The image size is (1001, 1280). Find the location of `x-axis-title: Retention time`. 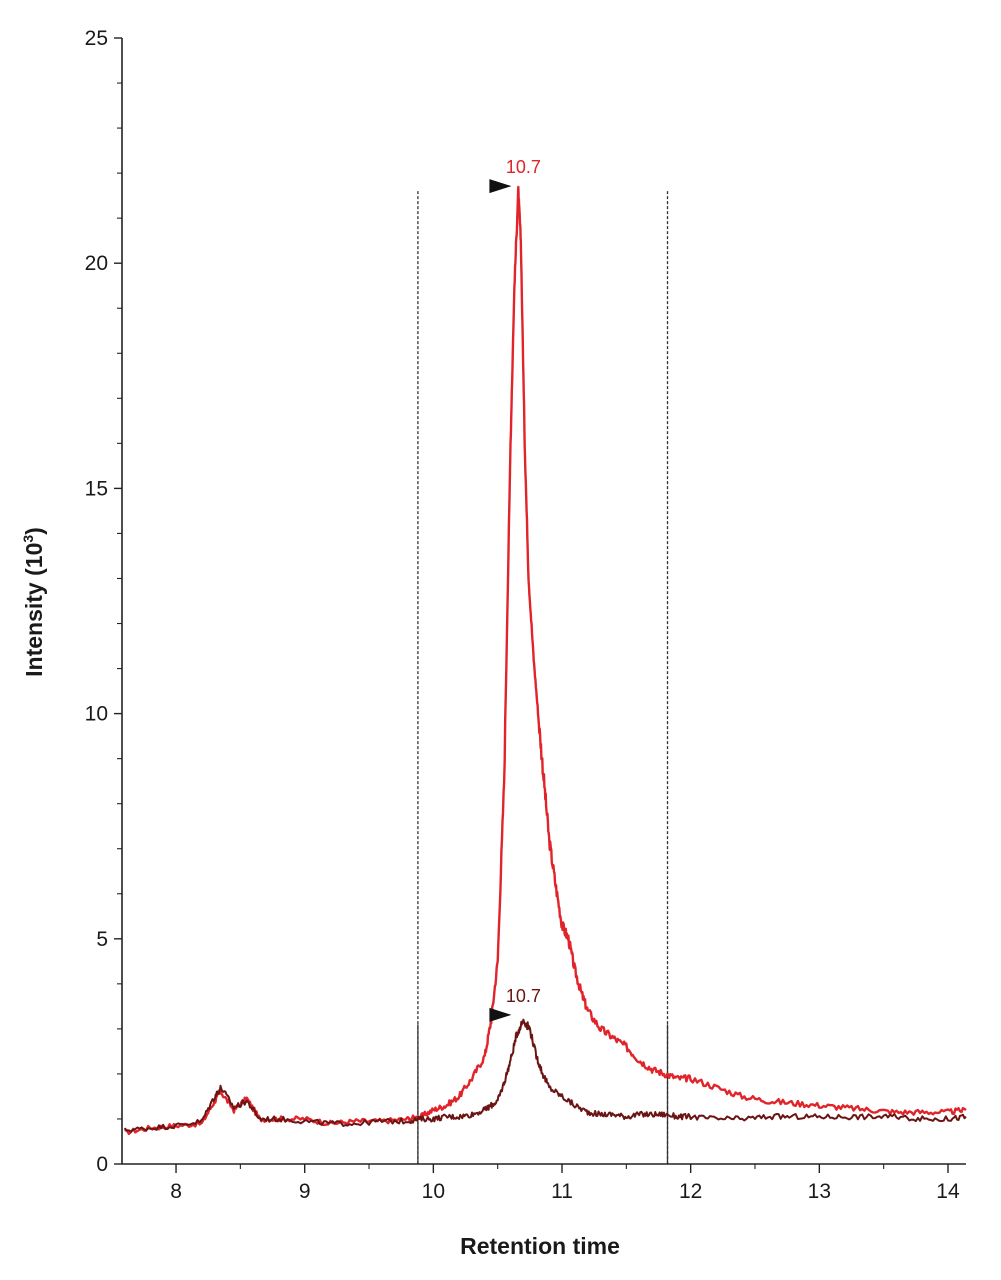

x-axis-title: Retention time is located at coordinates (540, 1246).